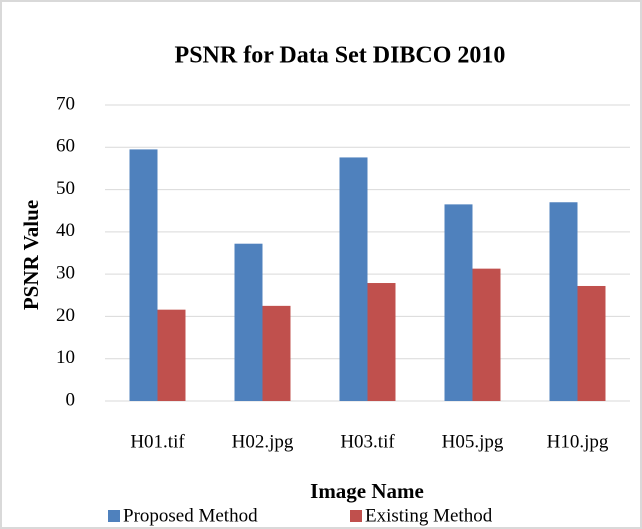 Image resolution: width=642 pixels, height=529 pixels. Describe the element at coordinates (367, 491) in the screenshot. I see `x-axis-title: Image Name` at that location.